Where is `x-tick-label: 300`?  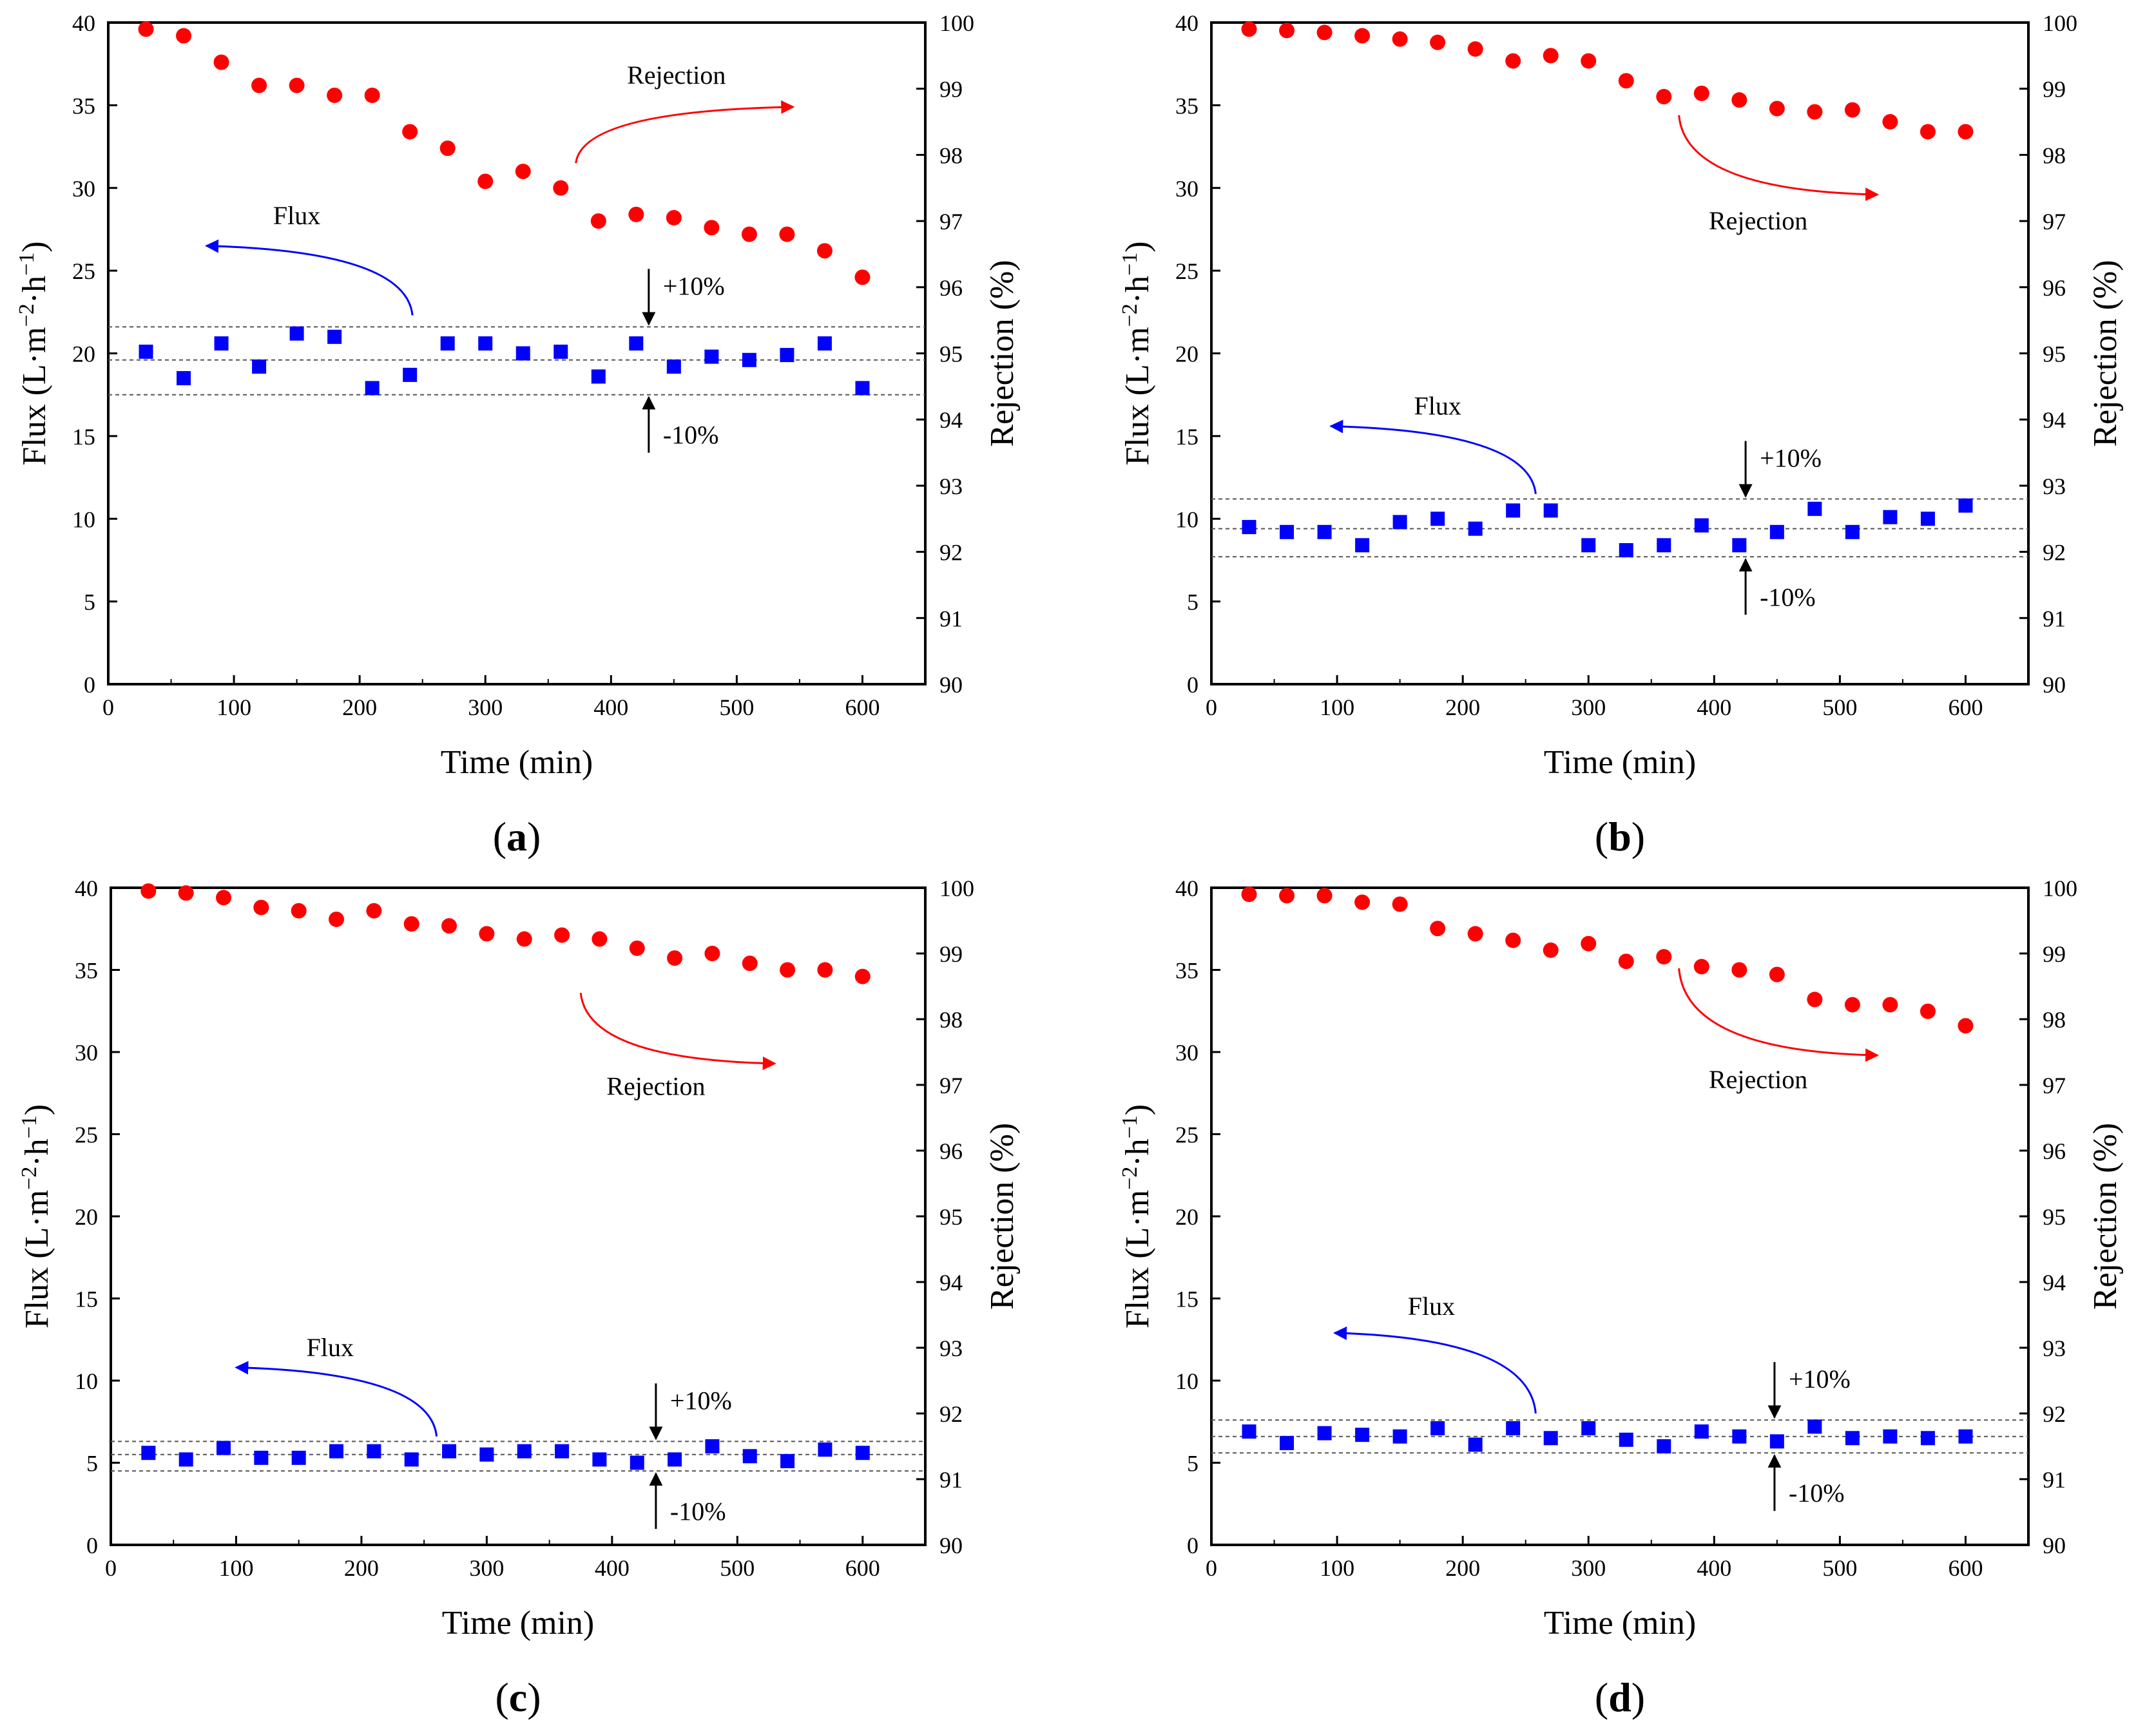 x-tick-label: 300 is located at coordinates (486, 707).